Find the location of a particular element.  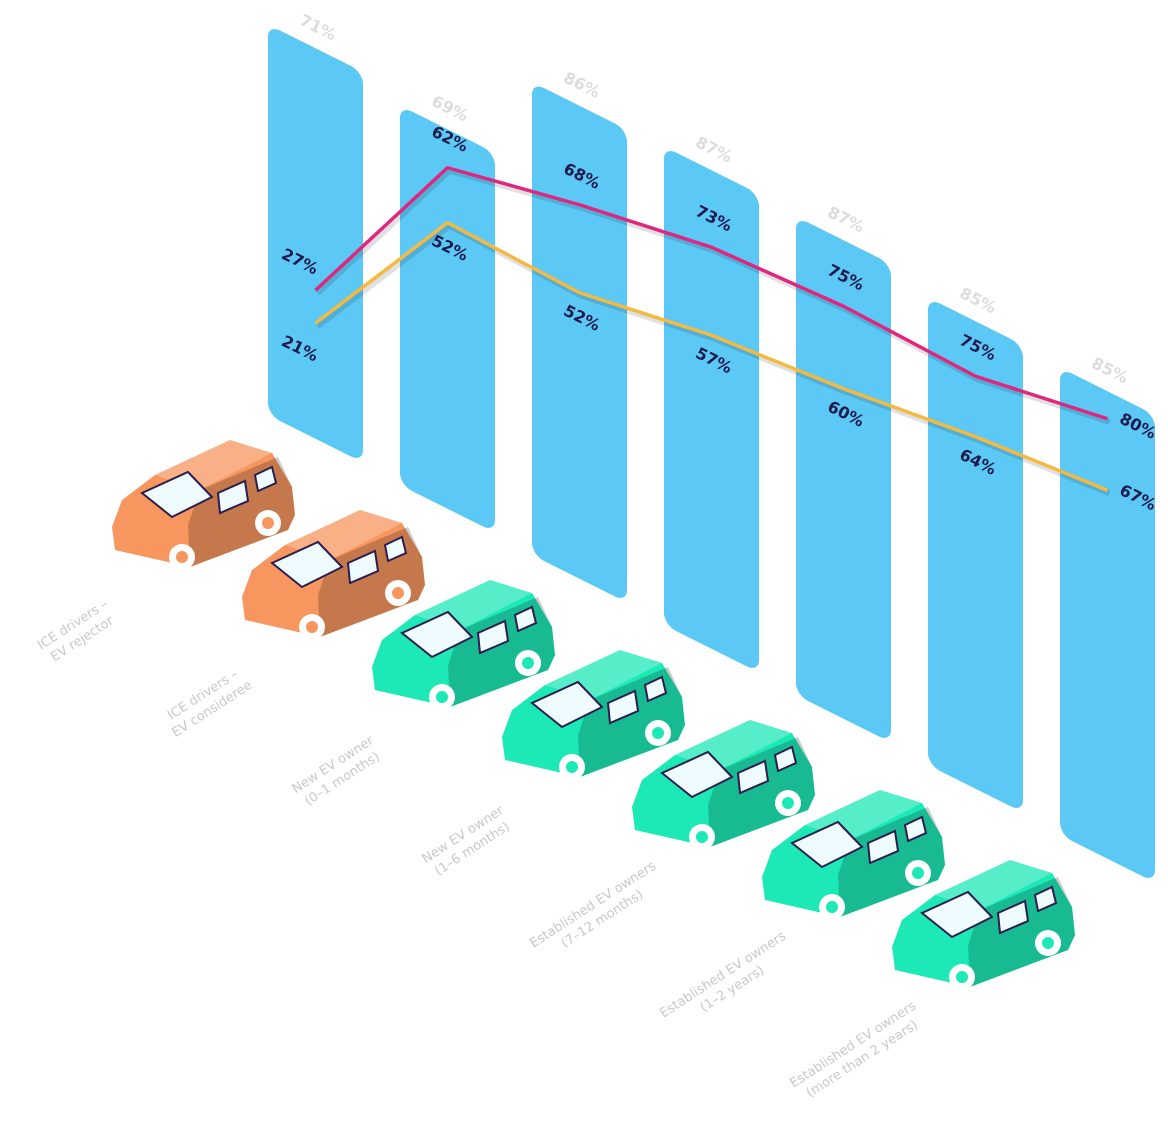

category-label: ICE drivers –EV consideree is located at coordinates (210, 704).